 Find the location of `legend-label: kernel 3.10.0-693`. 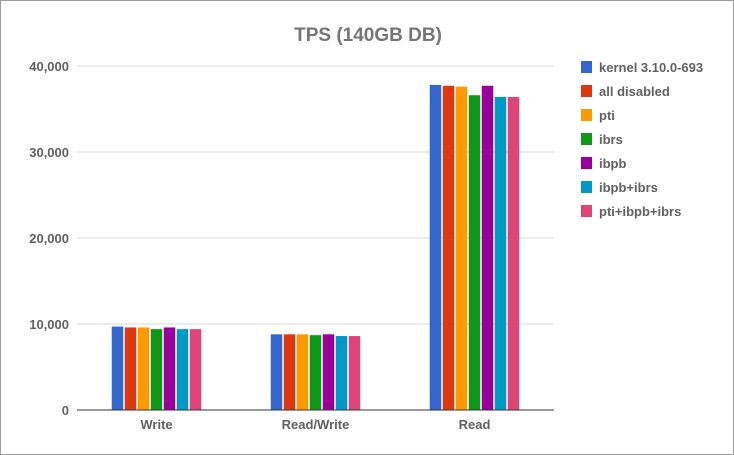

legend-label: kernel 3.10.0-693 is located at coordinates (651, 67).